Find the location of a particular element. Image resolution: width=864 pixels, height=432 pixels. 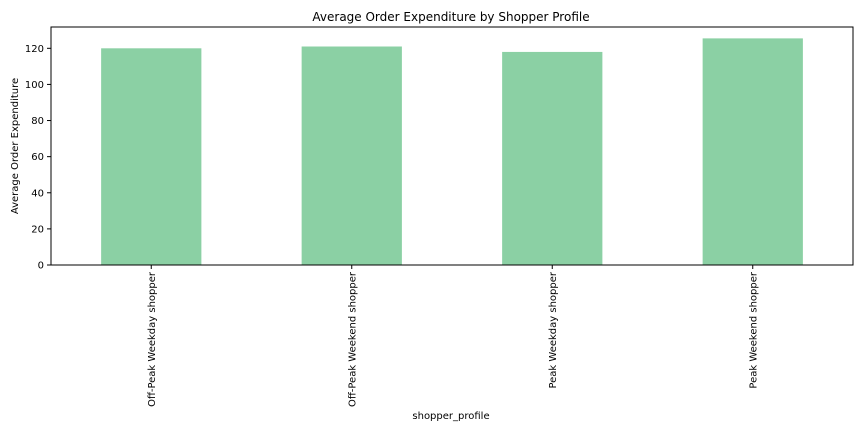

x-tick-label: Off-Peak Weekday shopper is located at coordinates (152, 339).